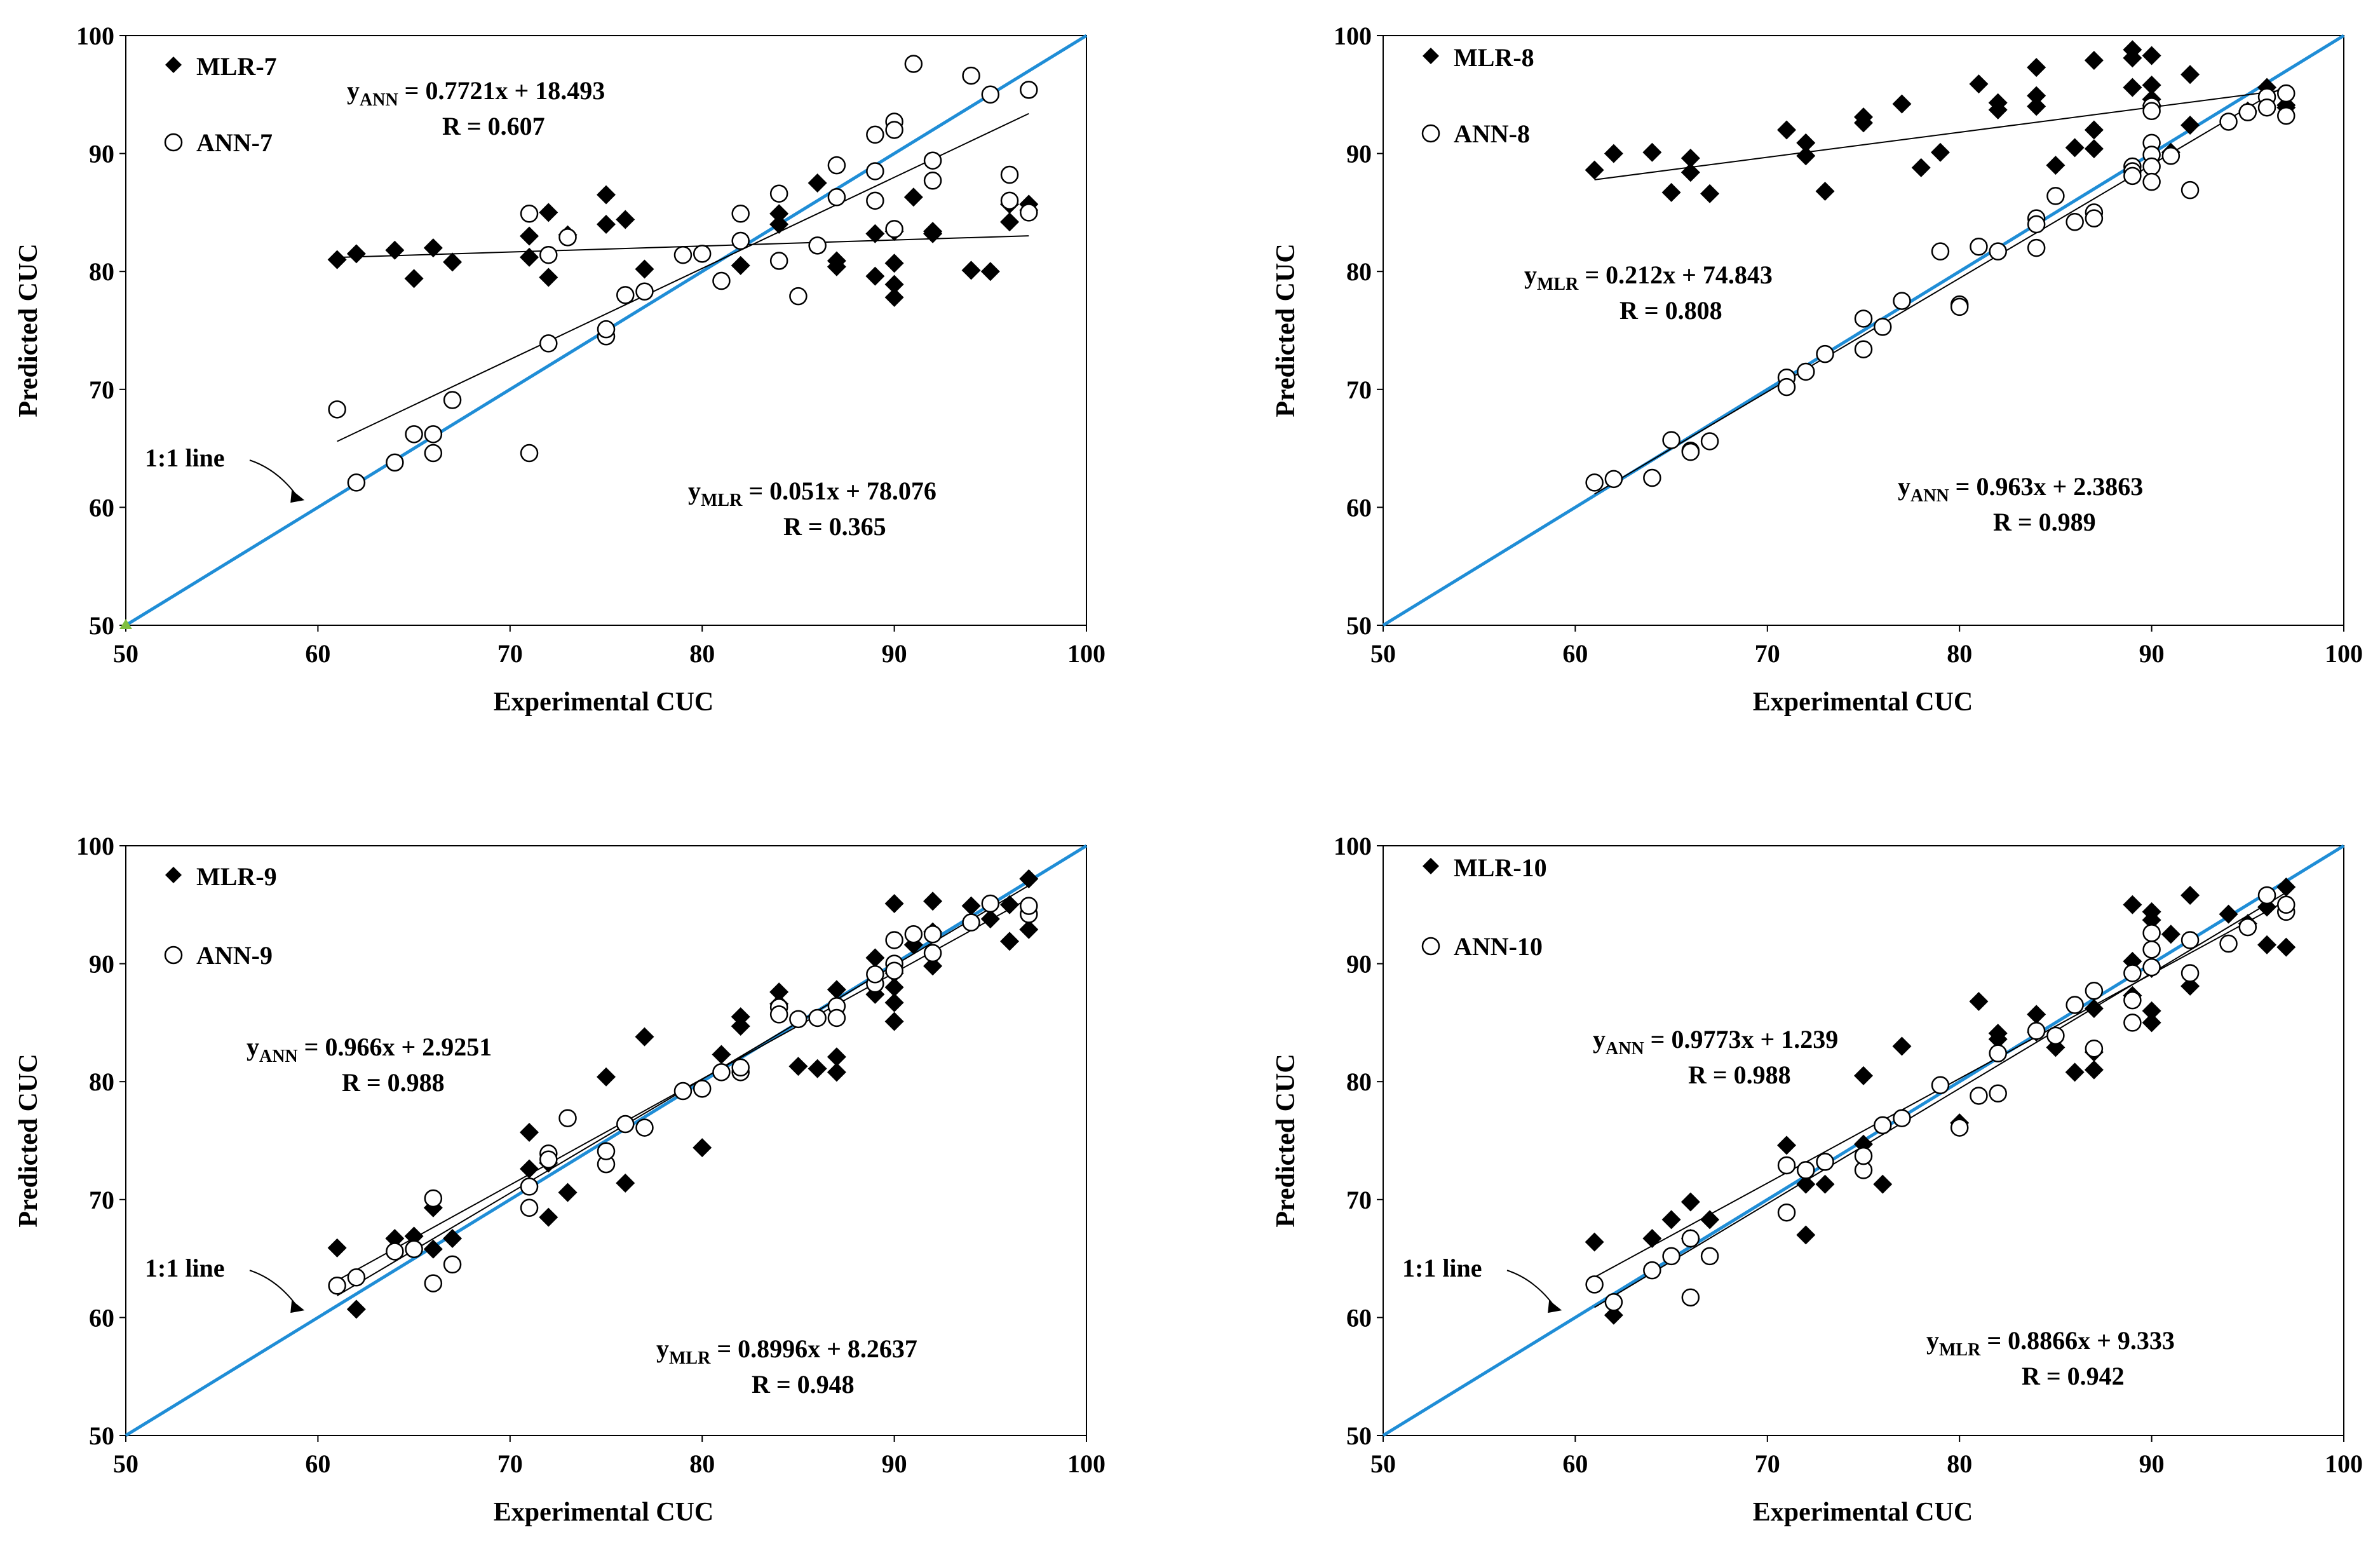  I want to click on x-tick-label: 80, so click(702, 1463).